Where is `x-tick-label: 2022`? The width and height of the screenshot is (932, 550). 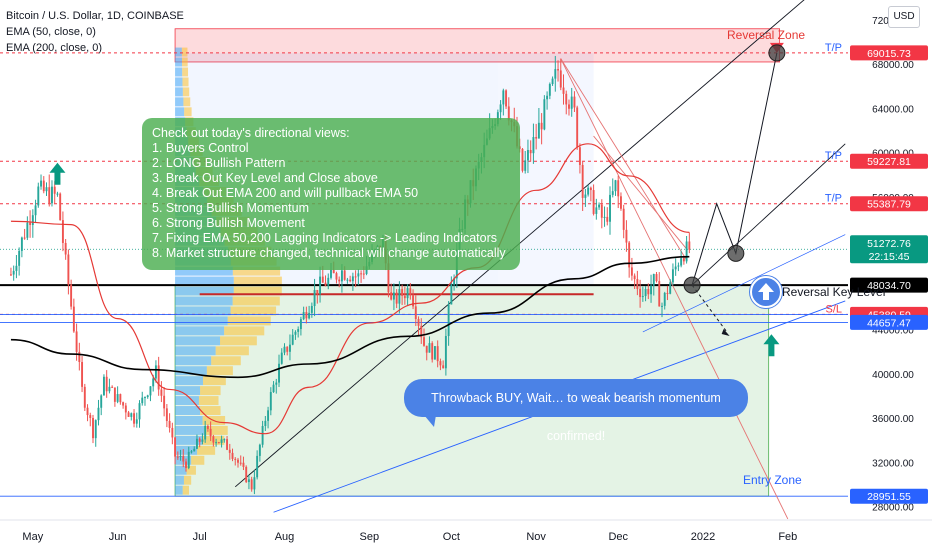
x-tick-label: 2022 is located at coordinates (703, 537).